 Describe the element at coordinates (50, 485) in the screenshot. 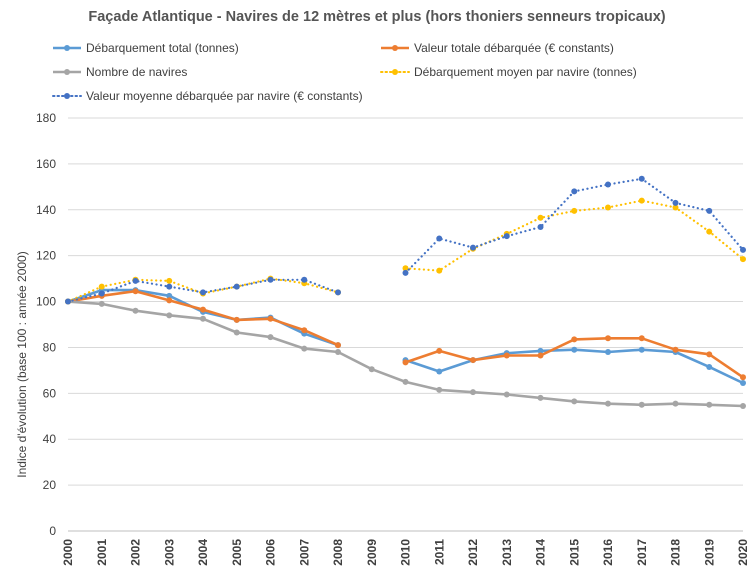

I see `y-tick-label: 20` at that location.